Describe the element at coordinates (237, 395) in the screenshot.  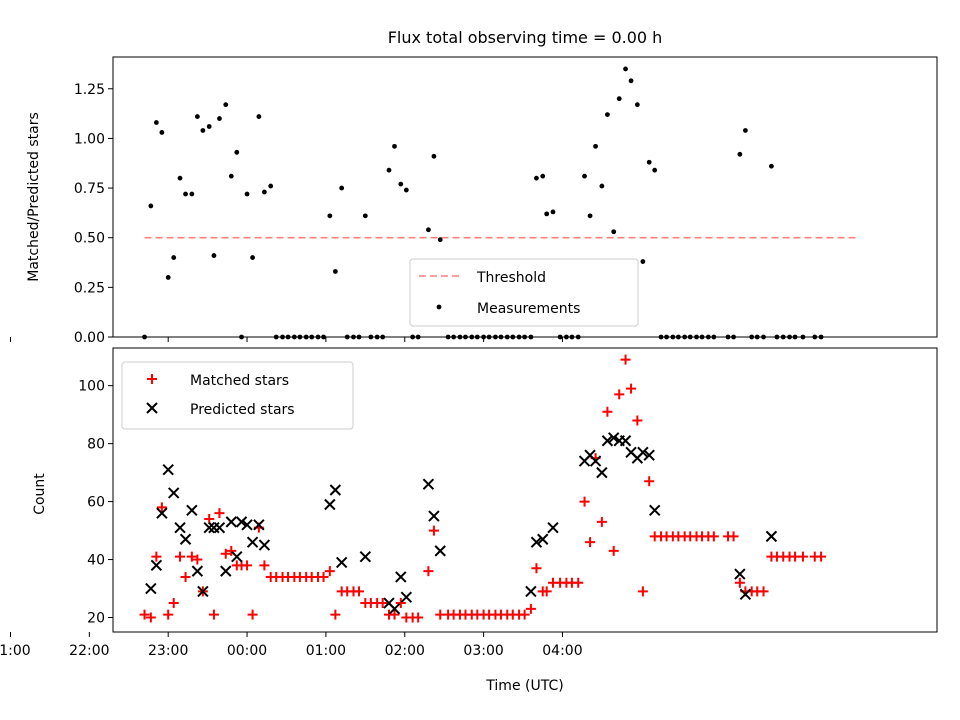
I see `bottom-legend: Matched stars Predicted stars` at that location.